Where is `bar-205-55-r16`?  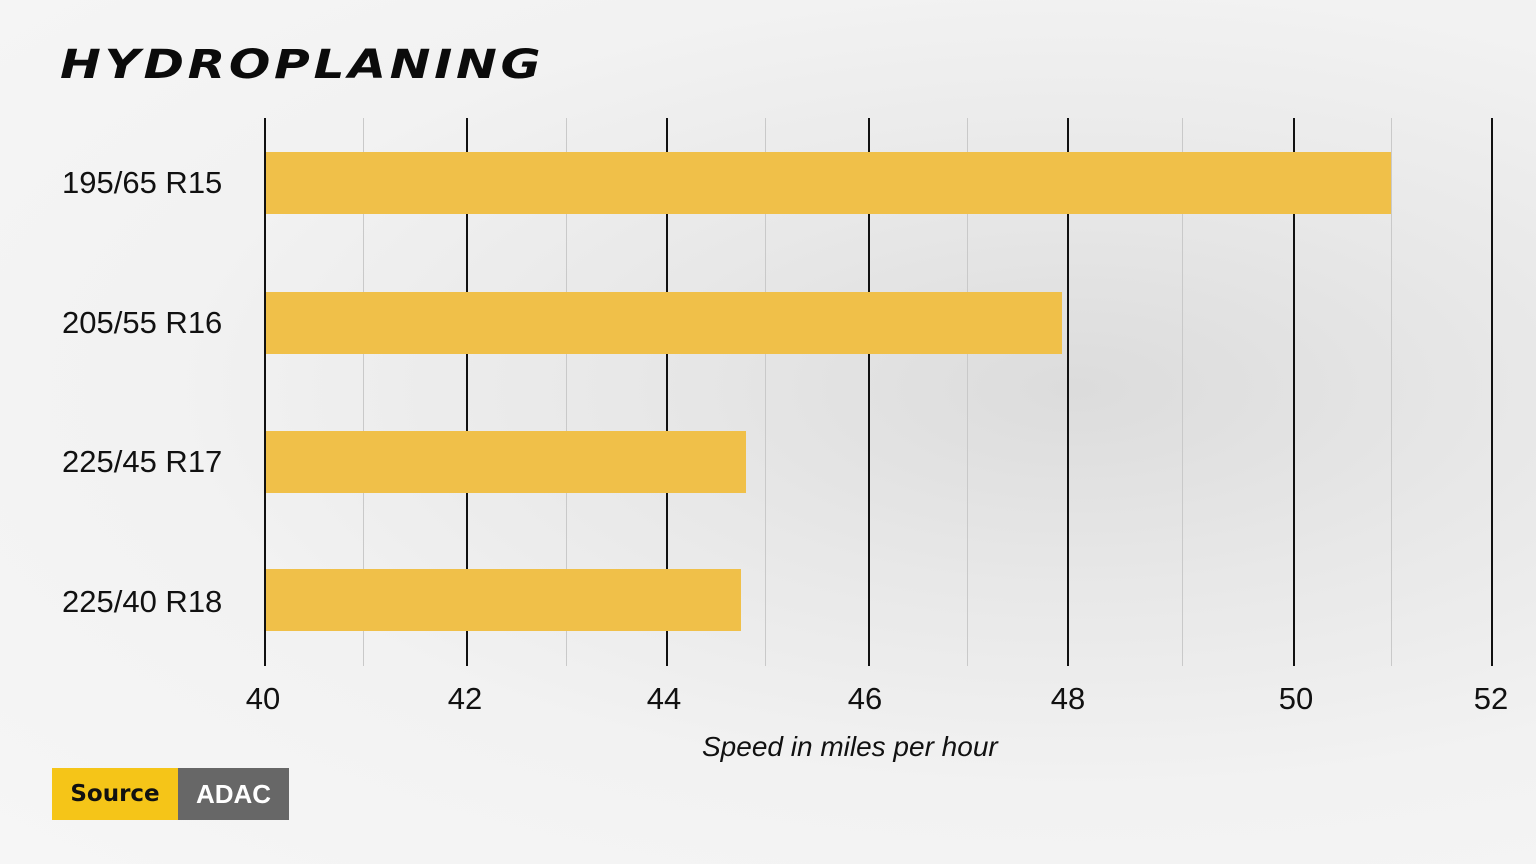
bar-205-55-r16 is located at coordinates (664, 323).